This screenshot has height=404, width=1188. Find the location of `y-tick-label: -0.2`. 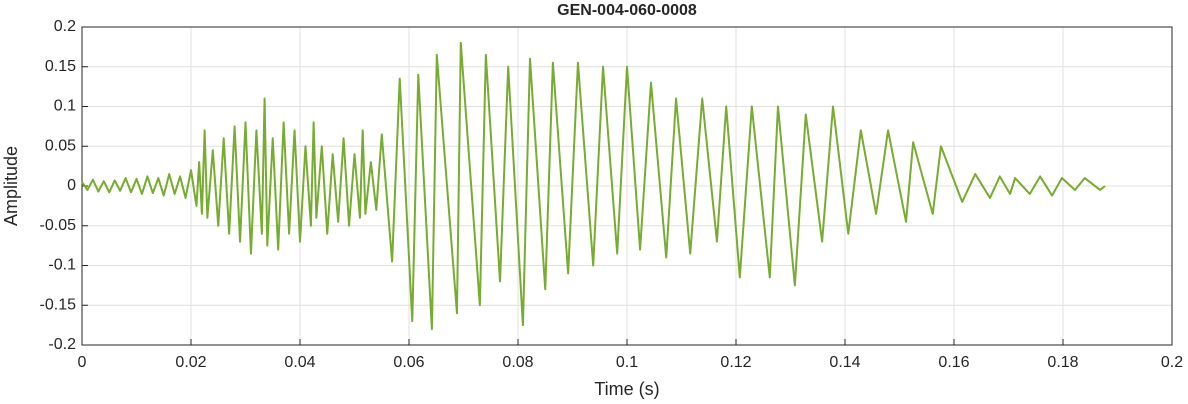

y-tick-label: -0.2 is located at coordinates (62, 344).